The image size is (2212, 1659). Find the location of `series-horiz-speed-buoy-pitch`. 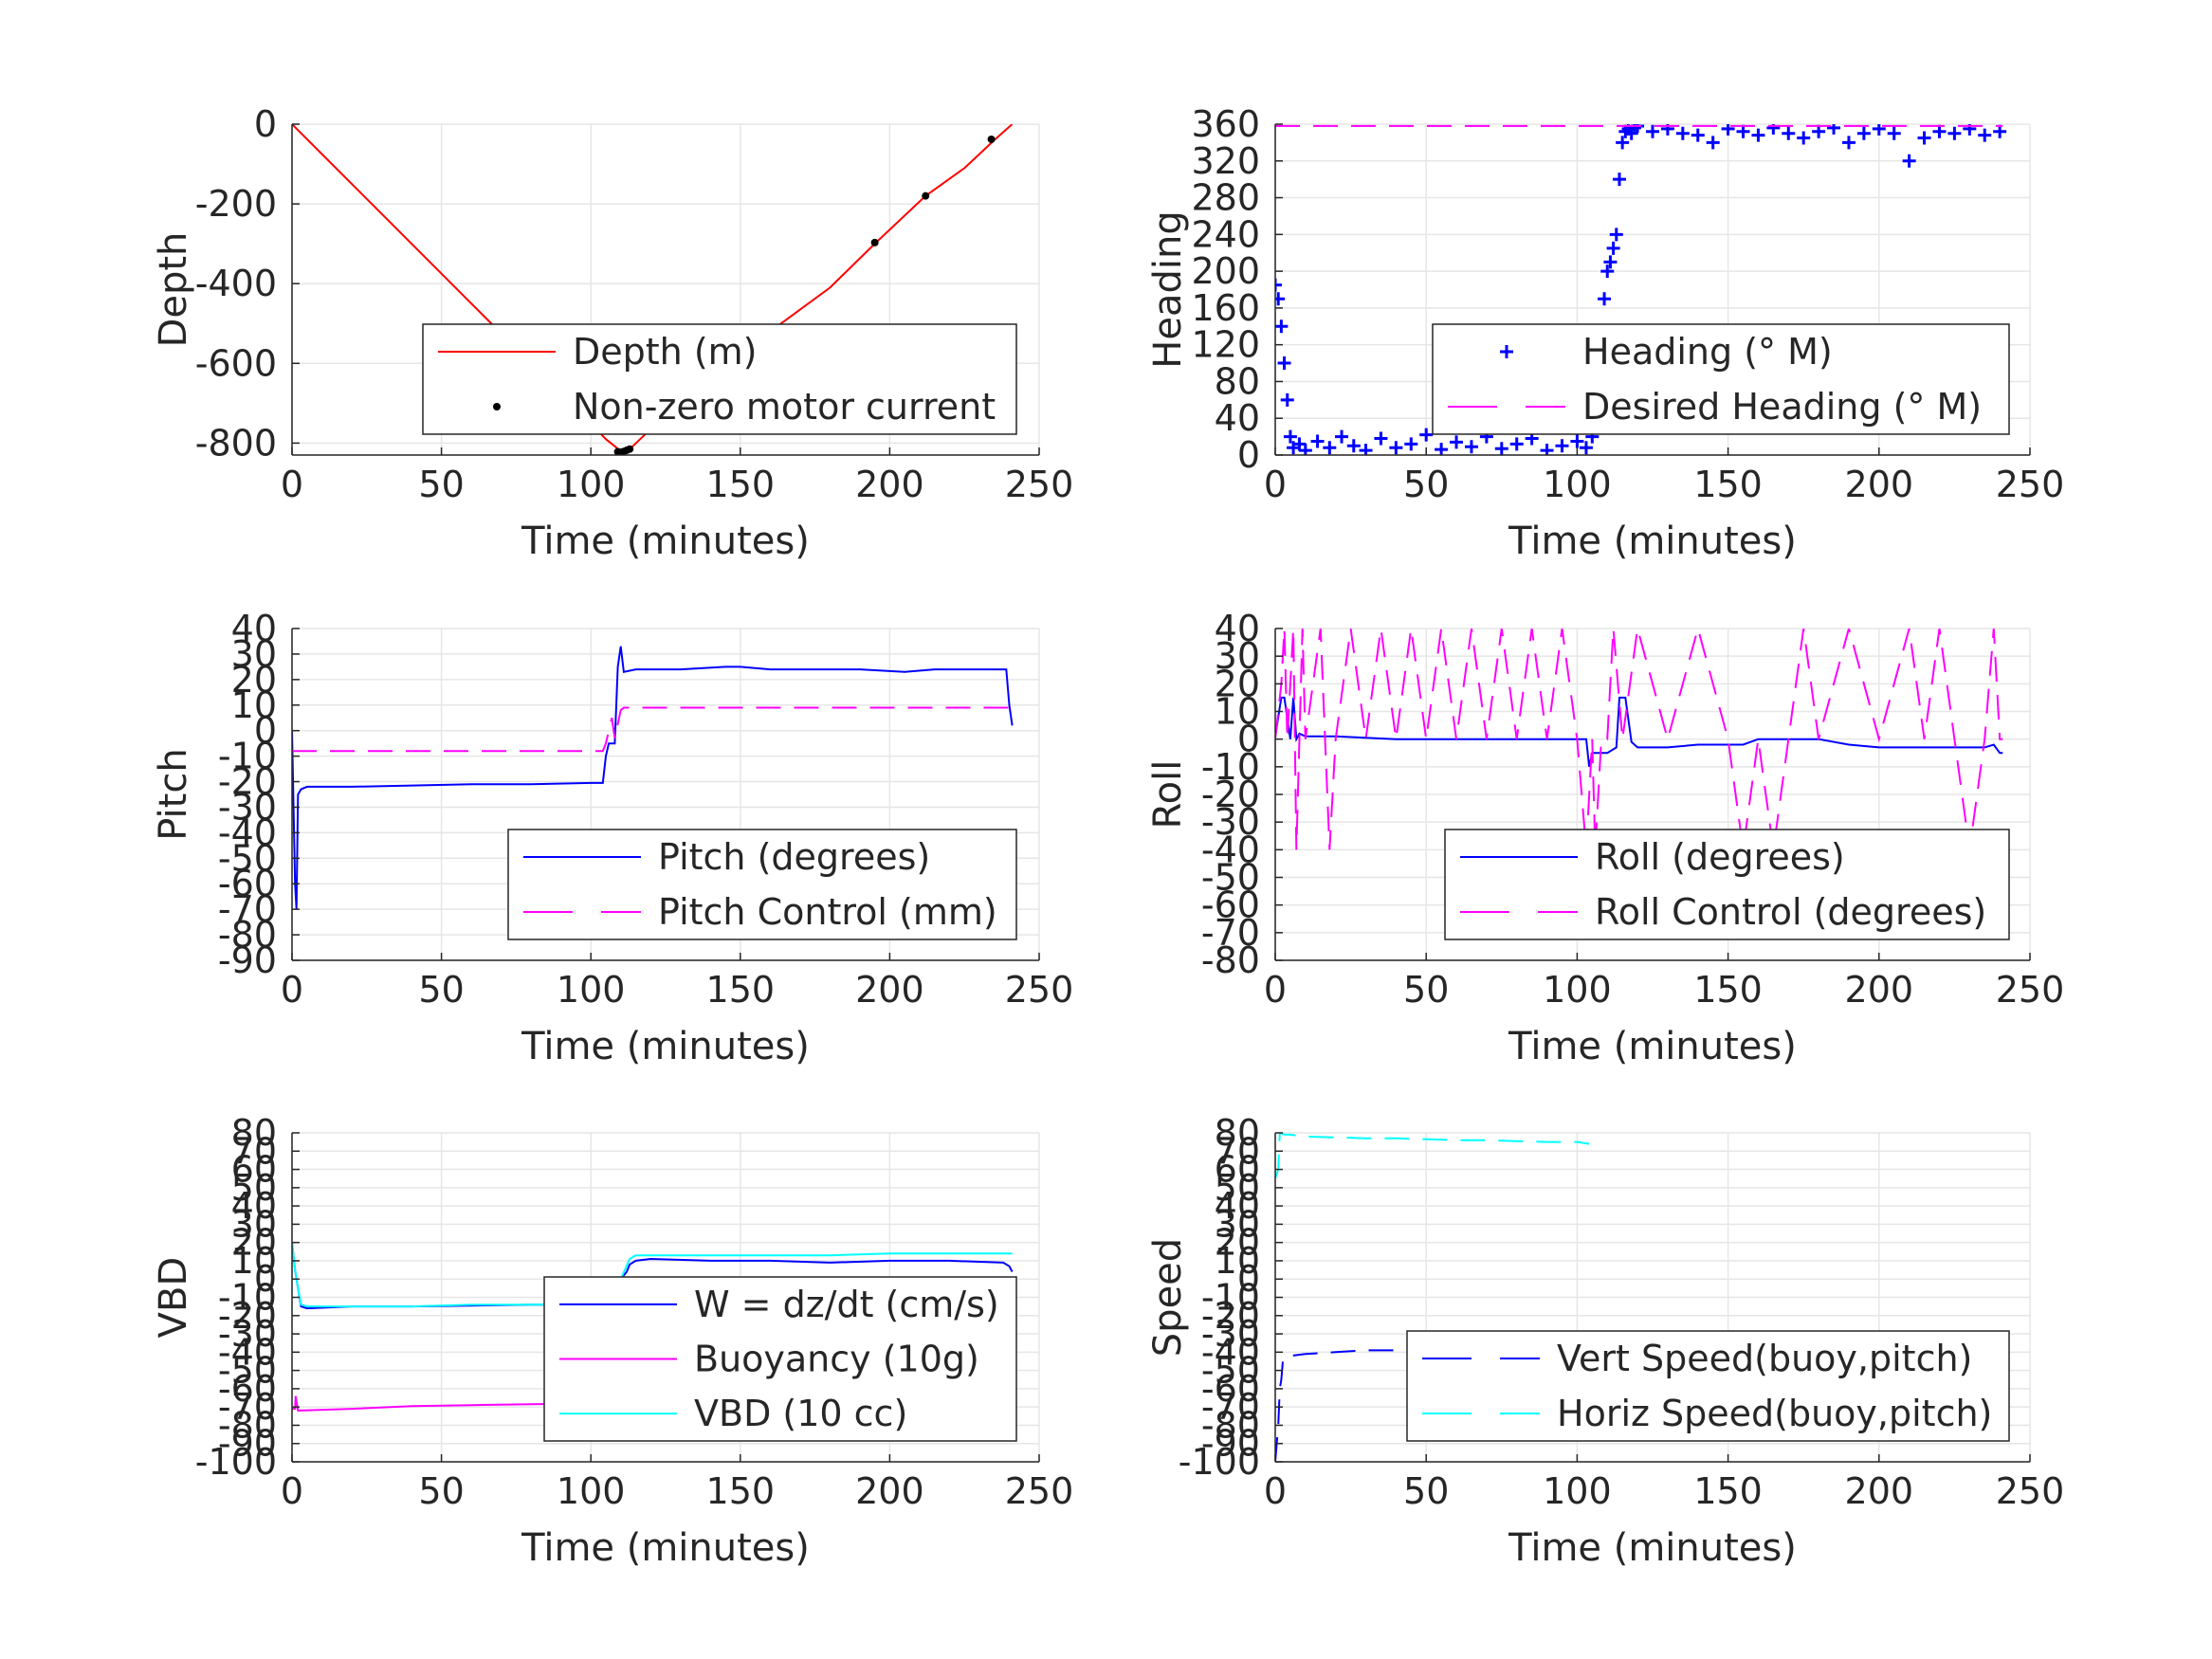

series-horiz-speed-buoy-pitch is located at coordinates (1432, 1156).